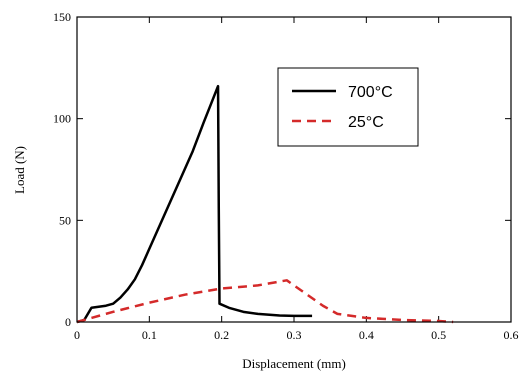  What do you see at coordinates (149, 335) in the screenshot?
I see `x-tick-label: 0.1` at bounding box center [149, 335].